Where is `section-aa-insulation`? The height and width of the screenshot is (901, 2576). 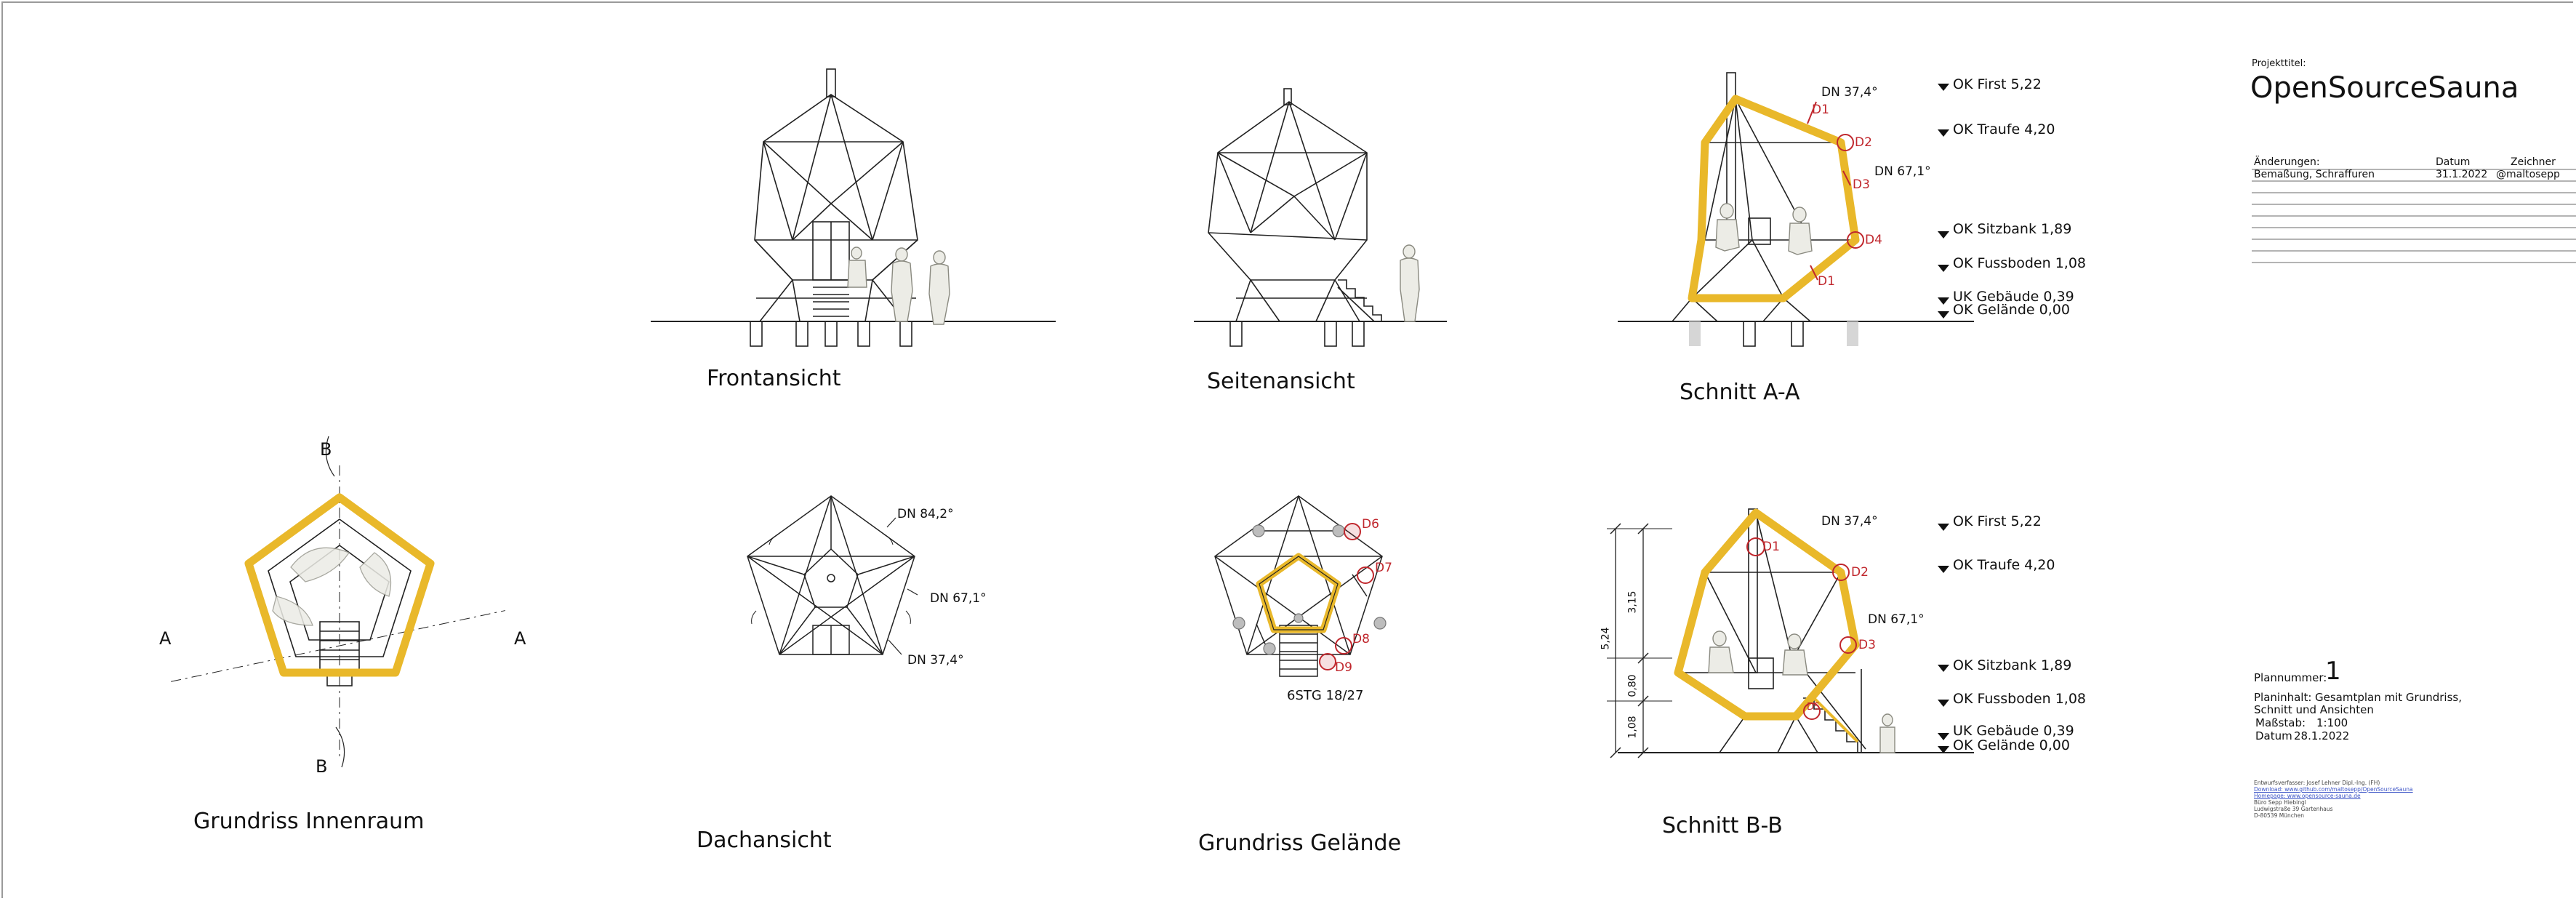
section-aa-insulation is located at coordinates (1774, 199).